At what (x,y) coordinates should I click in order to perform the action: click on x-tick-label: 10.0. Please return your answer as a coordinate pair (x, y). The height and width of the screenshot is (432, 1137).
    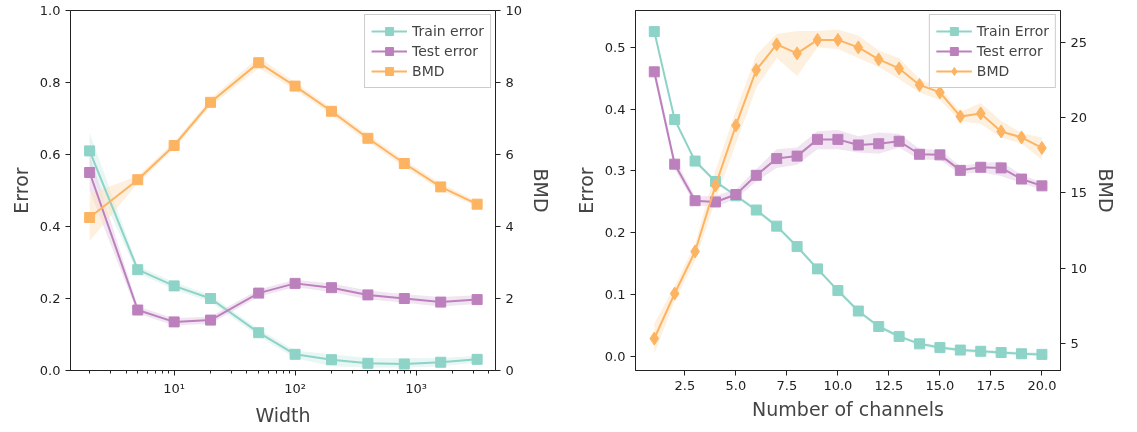
    Looking at the image, I should click on (838, 385).